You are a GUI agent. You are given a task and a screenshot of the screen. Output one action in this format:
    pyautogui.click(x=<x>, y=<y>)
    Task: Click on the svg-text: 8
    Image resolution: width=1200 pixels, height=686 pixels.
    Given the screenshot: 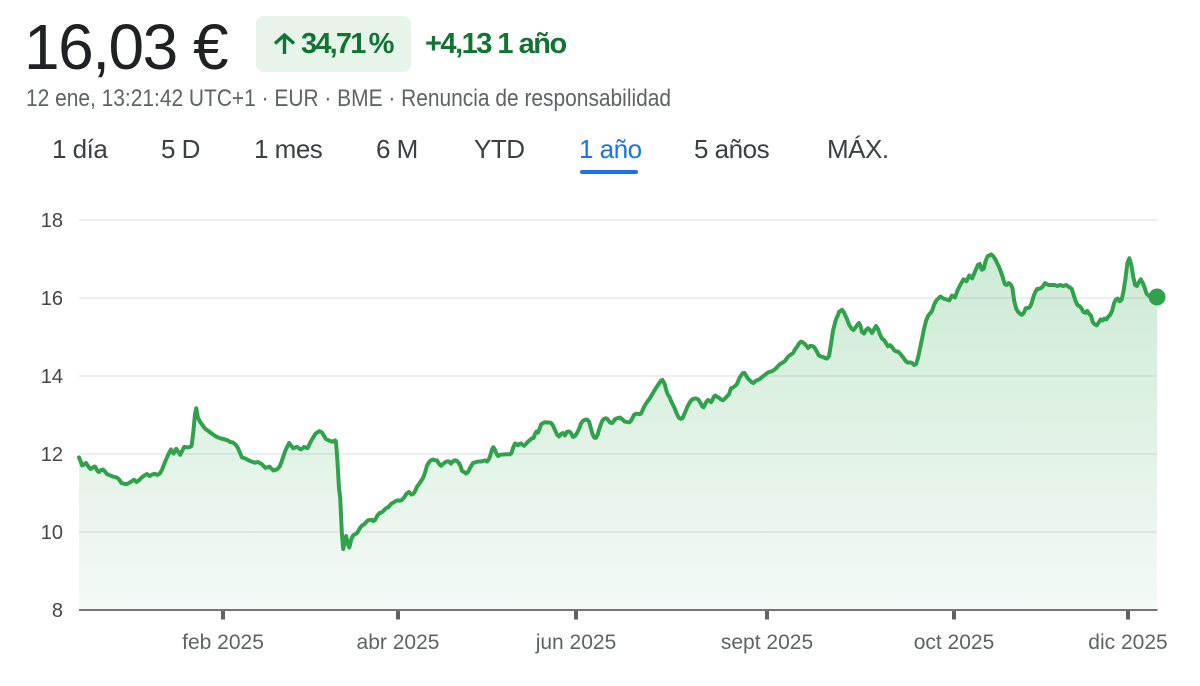 What is the action you would take?
    pyautogui.click(x=57, y=611)
    